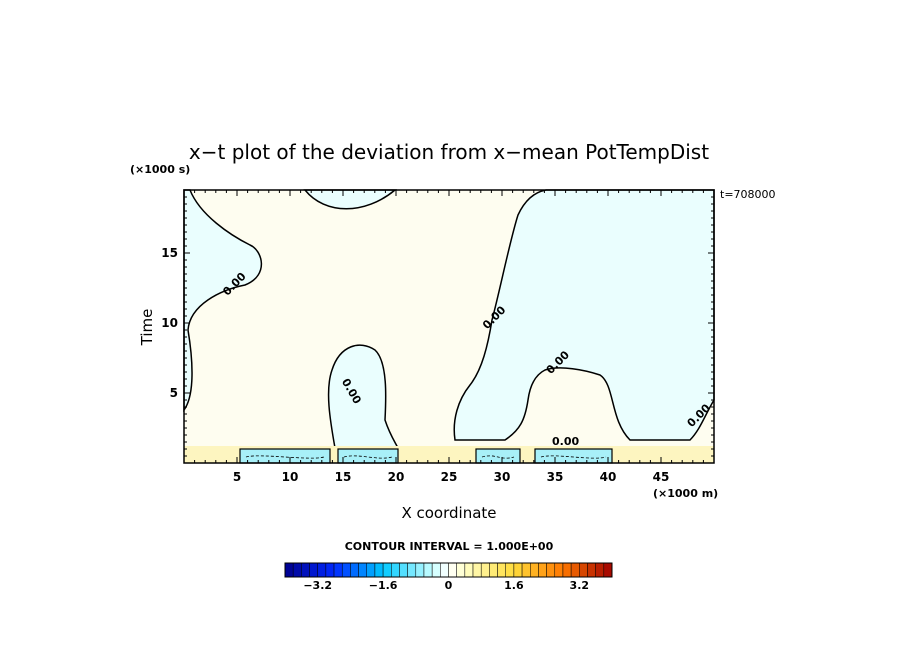  What do you see at coordinates (290, 477) in the screenshot?
I see `x-tick-label: 10` at bounding box center [290, 477].